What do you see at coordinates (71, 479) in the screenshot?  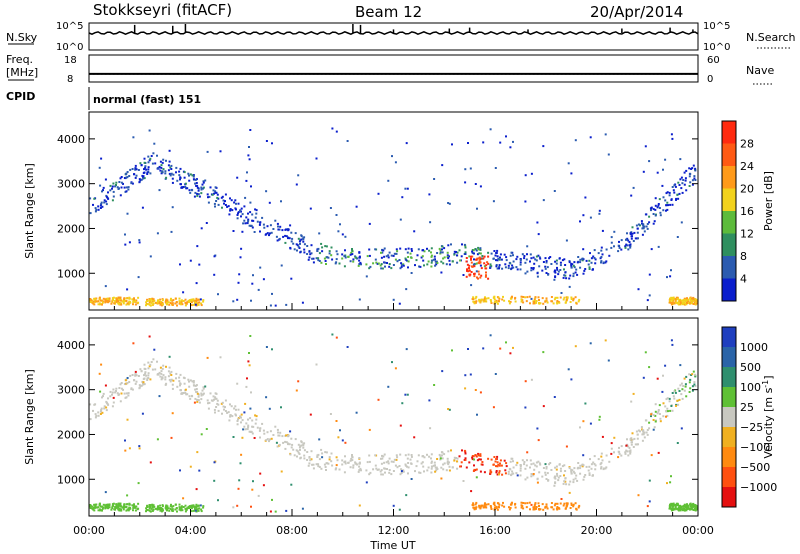 I see `velocity-ytick-label-0: 1000` at bounding box center [71, 479].